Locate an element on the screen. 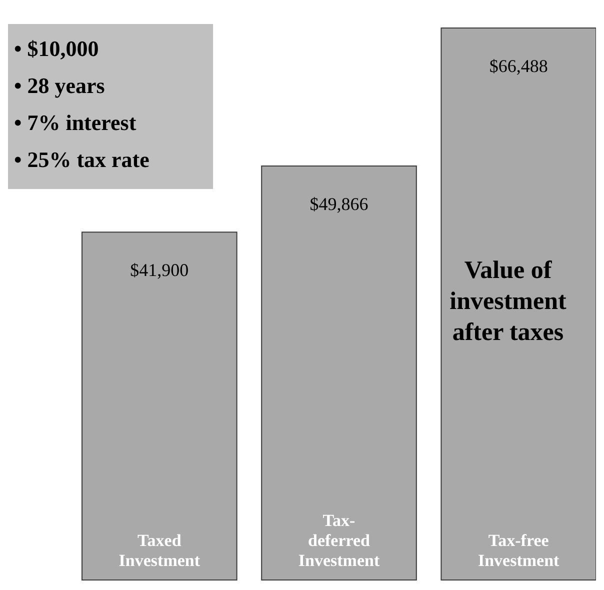  x-tick-label: Taxed Investment is located at coordinates (159, 550).